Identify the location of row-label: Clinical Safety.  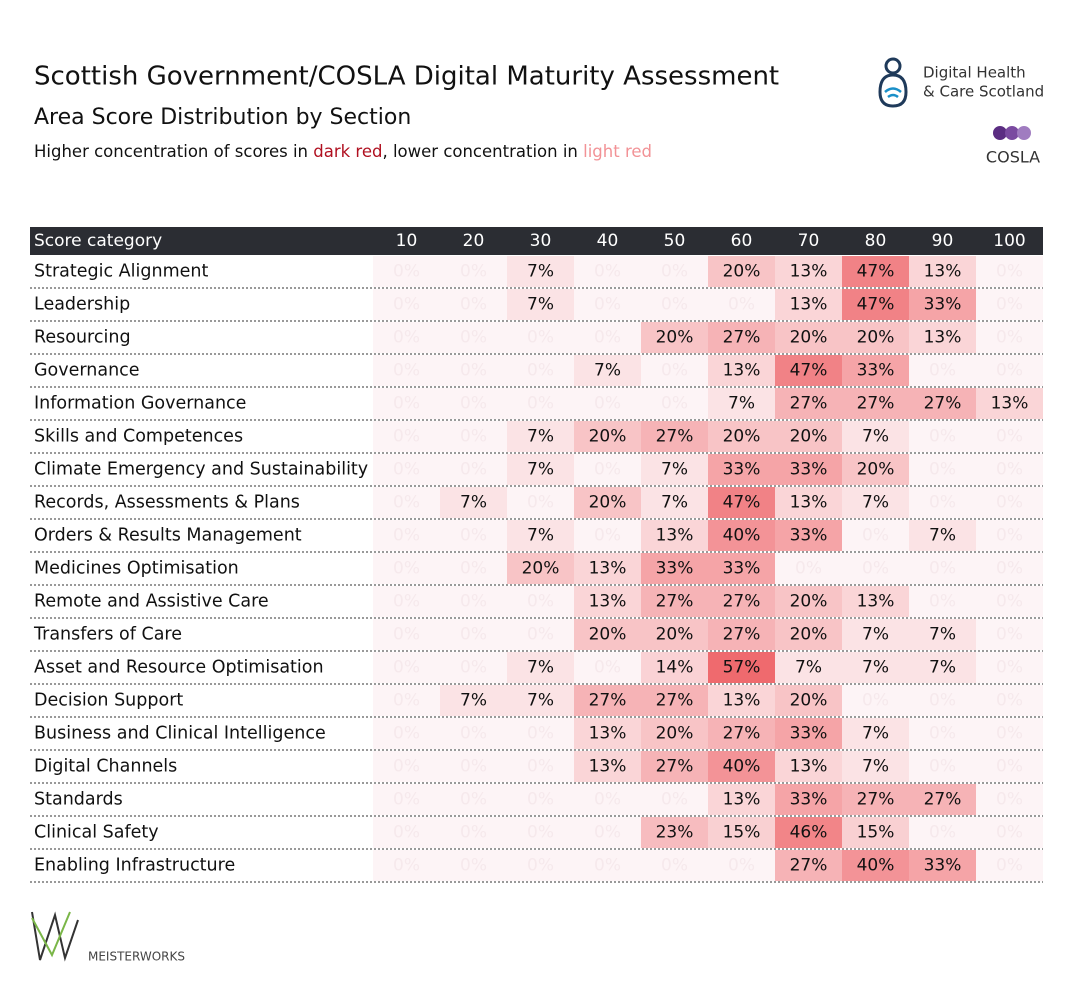
(96, 833).